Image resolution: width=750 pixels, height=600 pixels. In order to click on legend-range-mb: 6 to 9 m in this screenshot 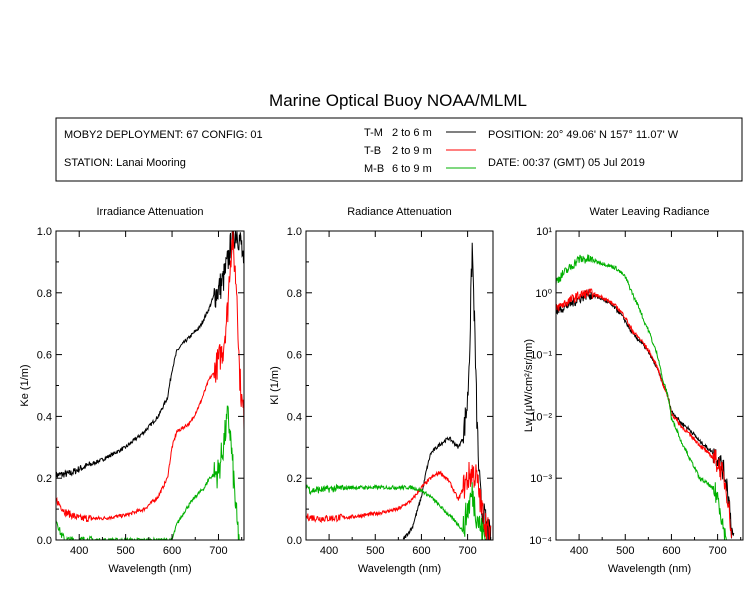, I will do `click(412, 169)`.